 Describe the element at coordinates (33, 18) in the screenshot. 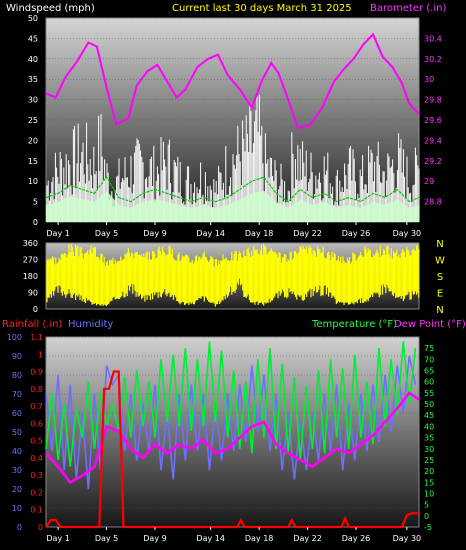

I see `wind-y-tick-label: 50` at that location.